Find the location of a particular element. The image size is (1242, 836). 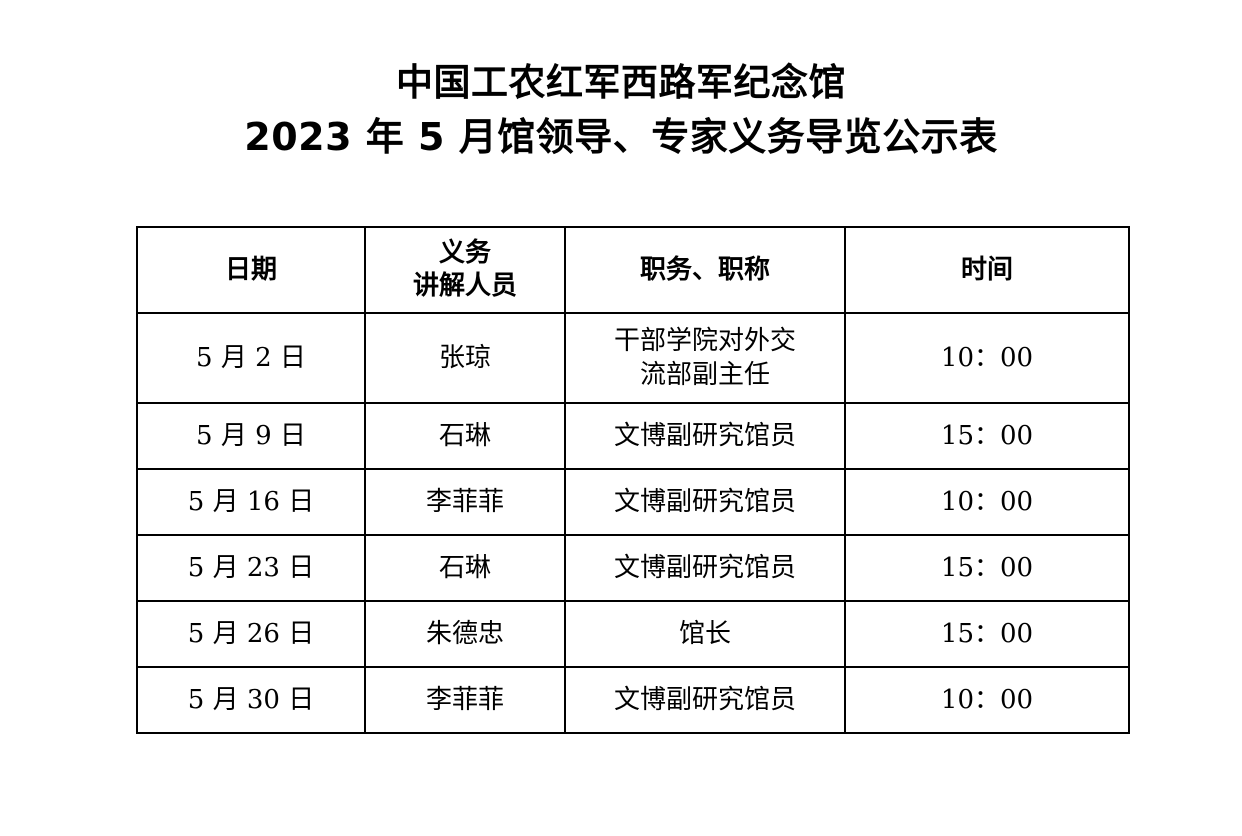

cell-date: 5 月 30 日 is located at coordinates (251, 700).